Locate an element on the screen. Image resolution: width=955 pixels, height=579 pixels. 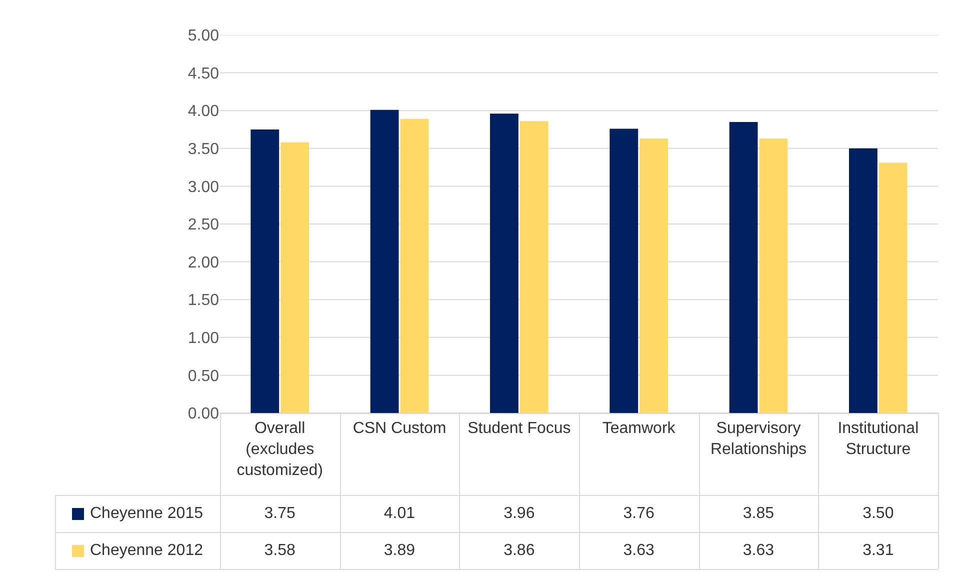
data-label: 3.58 is located at coordinates (279, 550).